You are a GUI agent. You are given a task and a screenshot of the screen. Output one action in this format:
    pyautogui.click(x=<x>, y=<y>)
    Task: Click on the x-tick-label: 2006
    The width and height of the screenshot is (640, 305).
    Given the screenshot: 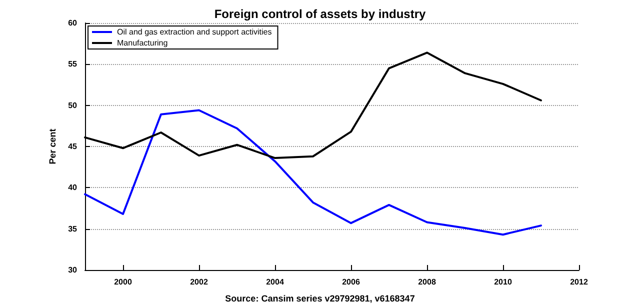 What is the action you would take?
    pyautogui.click(x=351, y=282)
    